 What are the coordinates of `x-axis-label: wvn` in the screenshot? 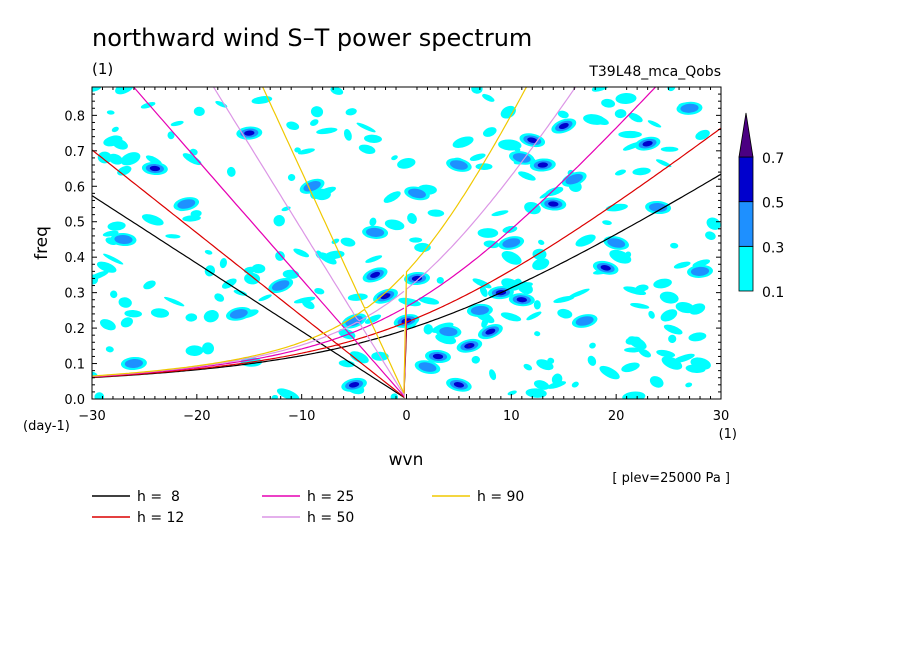 It's located at (406, 460).